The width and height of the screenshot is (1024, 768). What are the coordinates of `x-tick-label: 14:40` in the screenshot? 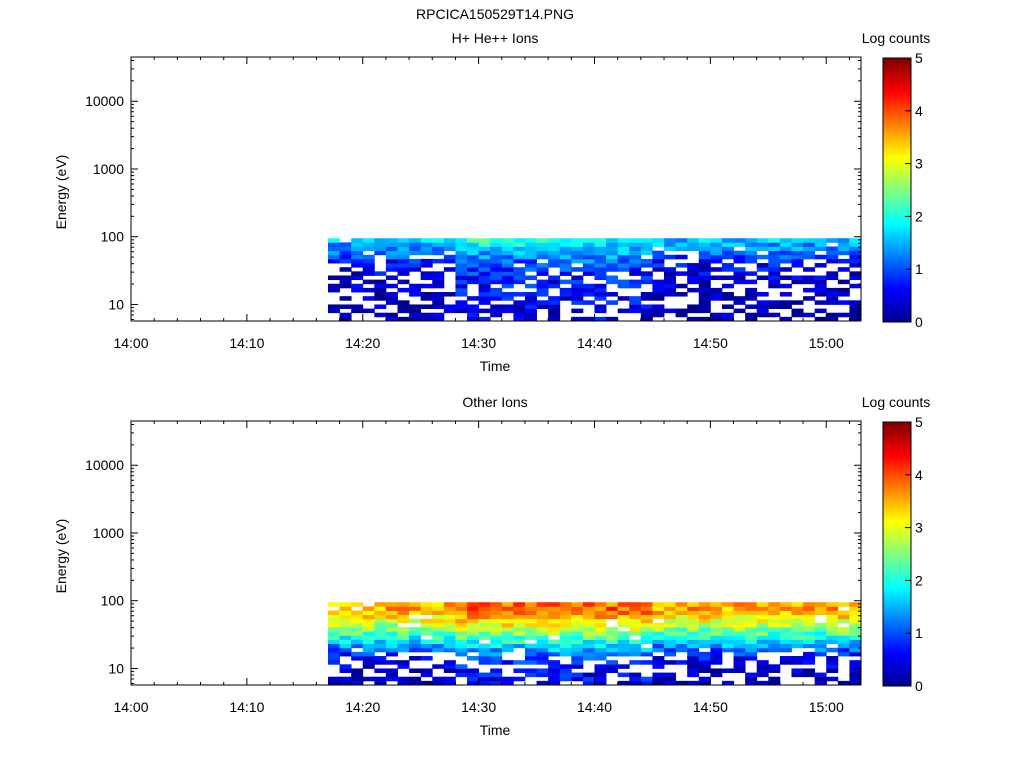 It's located at (594, 707).